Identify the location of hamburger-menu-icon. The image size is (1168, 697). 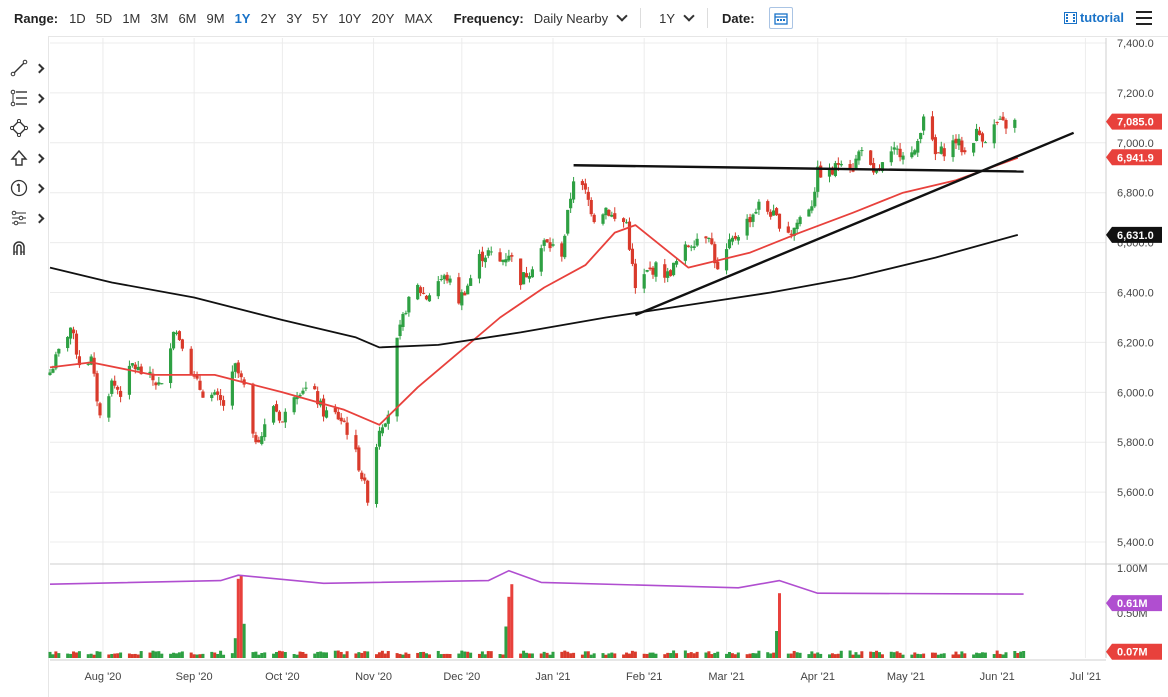
(1144, 18).